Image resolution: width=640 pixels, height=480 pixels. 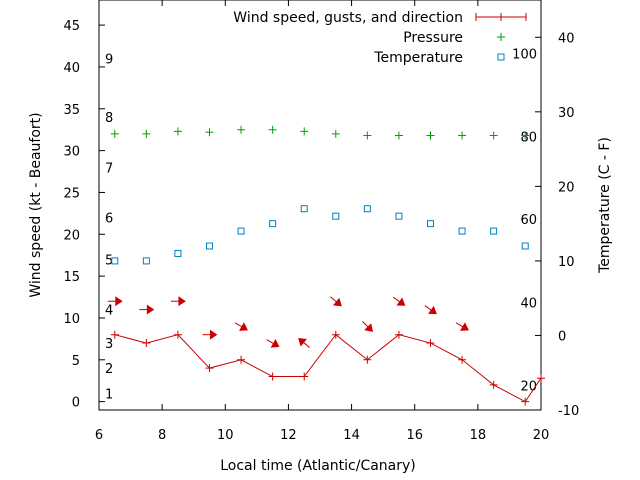 What do you see at coordinates (99, 435) in the screenshot?
I see `x-tick-label: 6` at bounding box center [99, 435].